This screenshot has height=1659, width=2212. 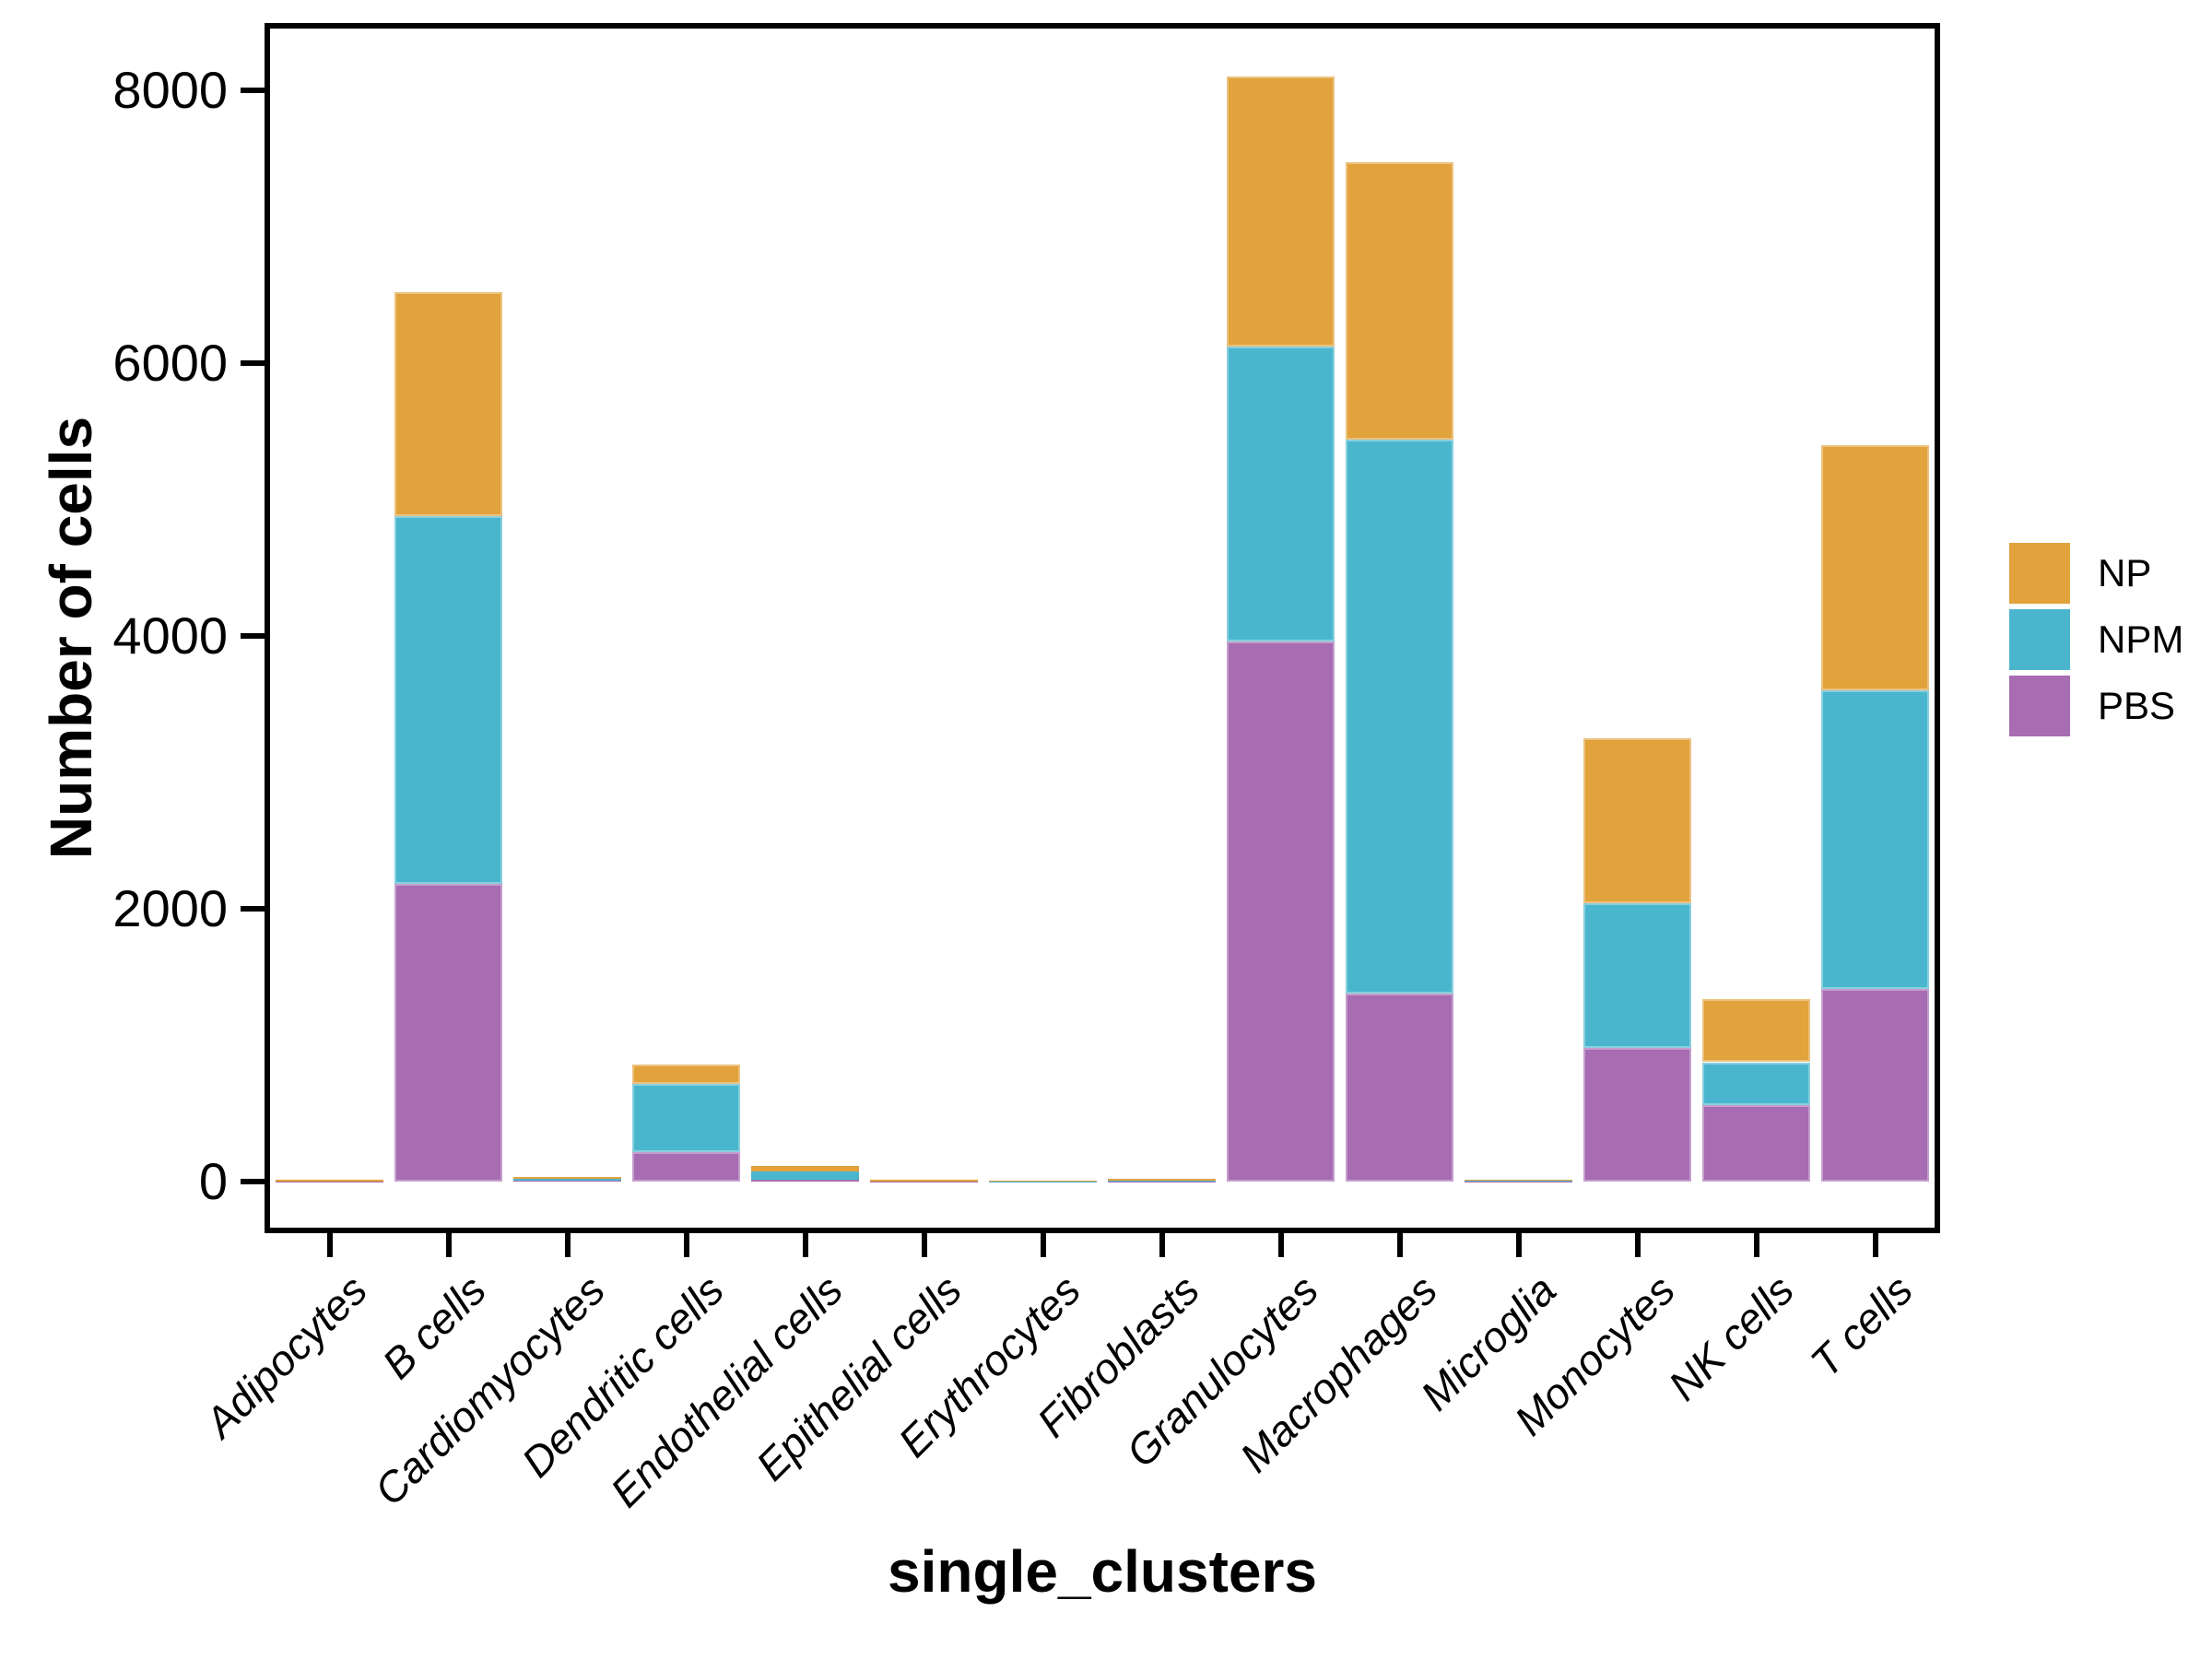 What do you see at coordinates (1875, 1085) in the screenshot?
I see `bar-segment-pbs-t-cells` at bounding box center [1875, 1085].